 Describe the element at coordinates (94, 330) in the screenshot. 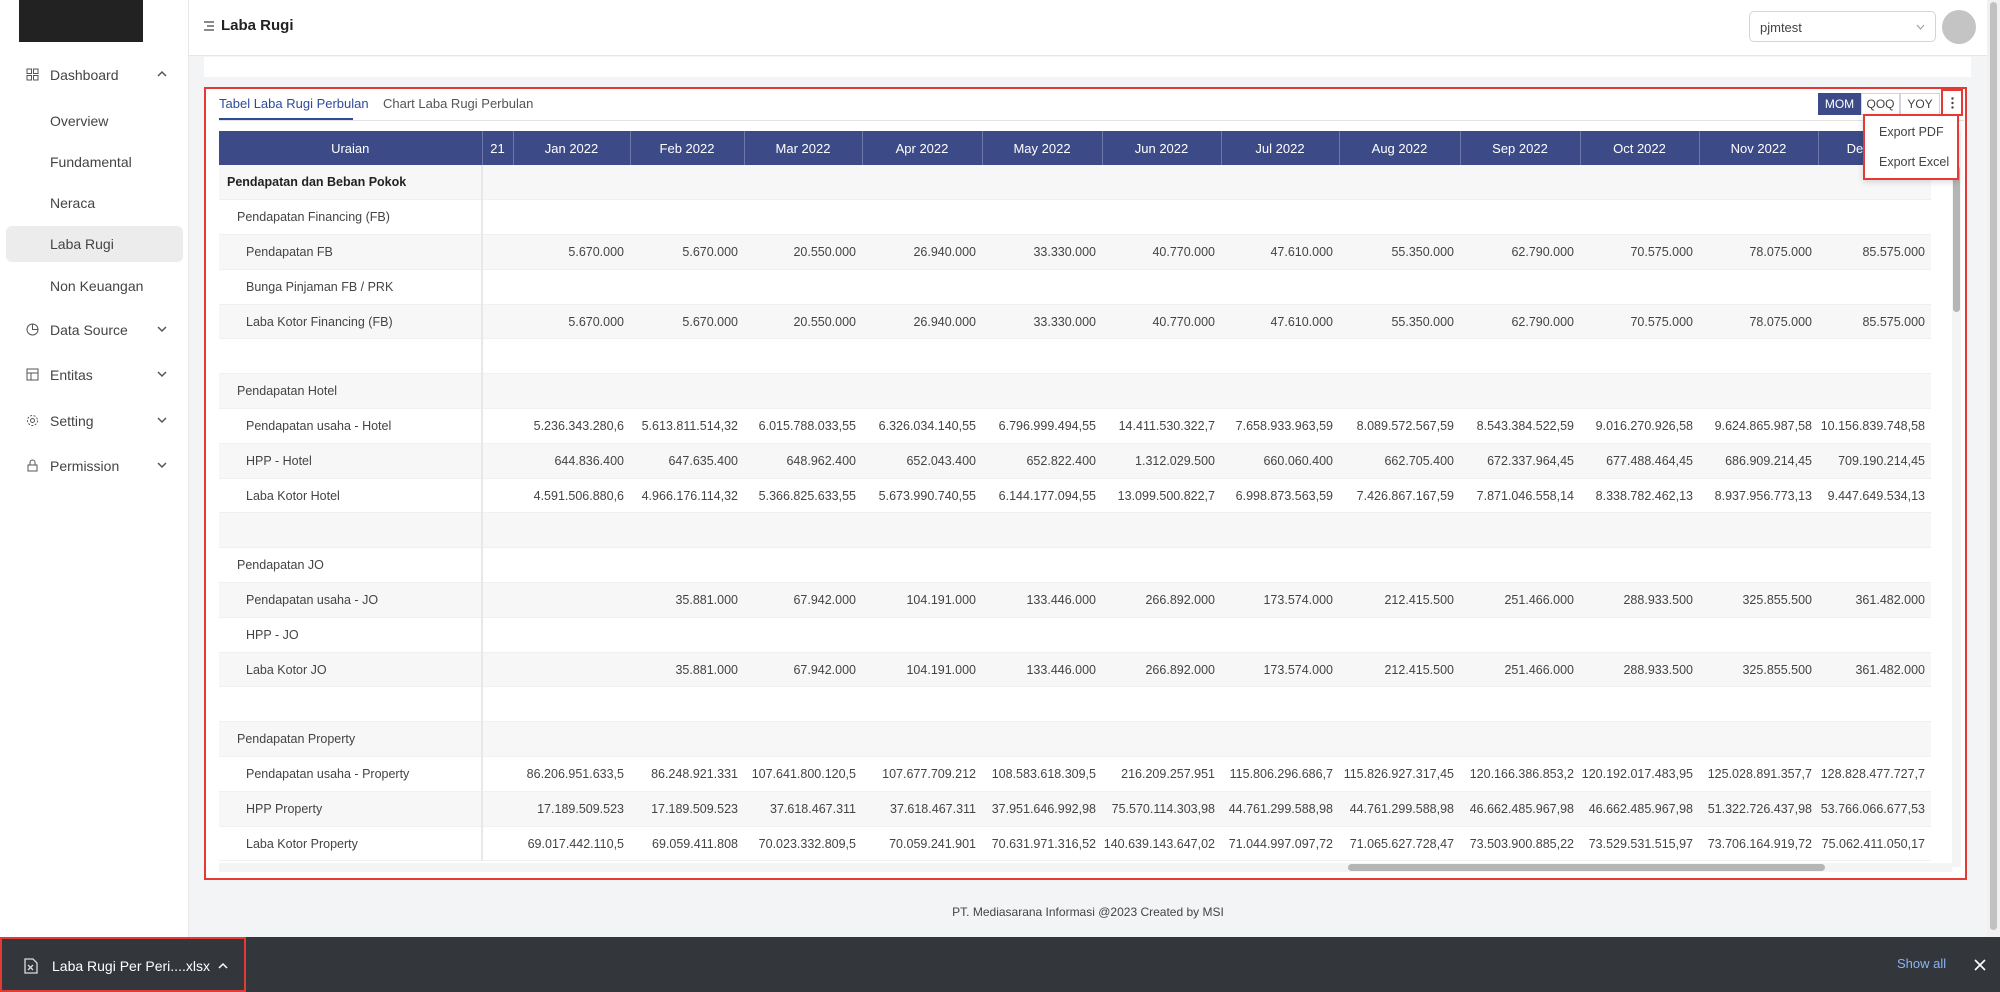

I see `nav-data-source: Data Source` at that location.